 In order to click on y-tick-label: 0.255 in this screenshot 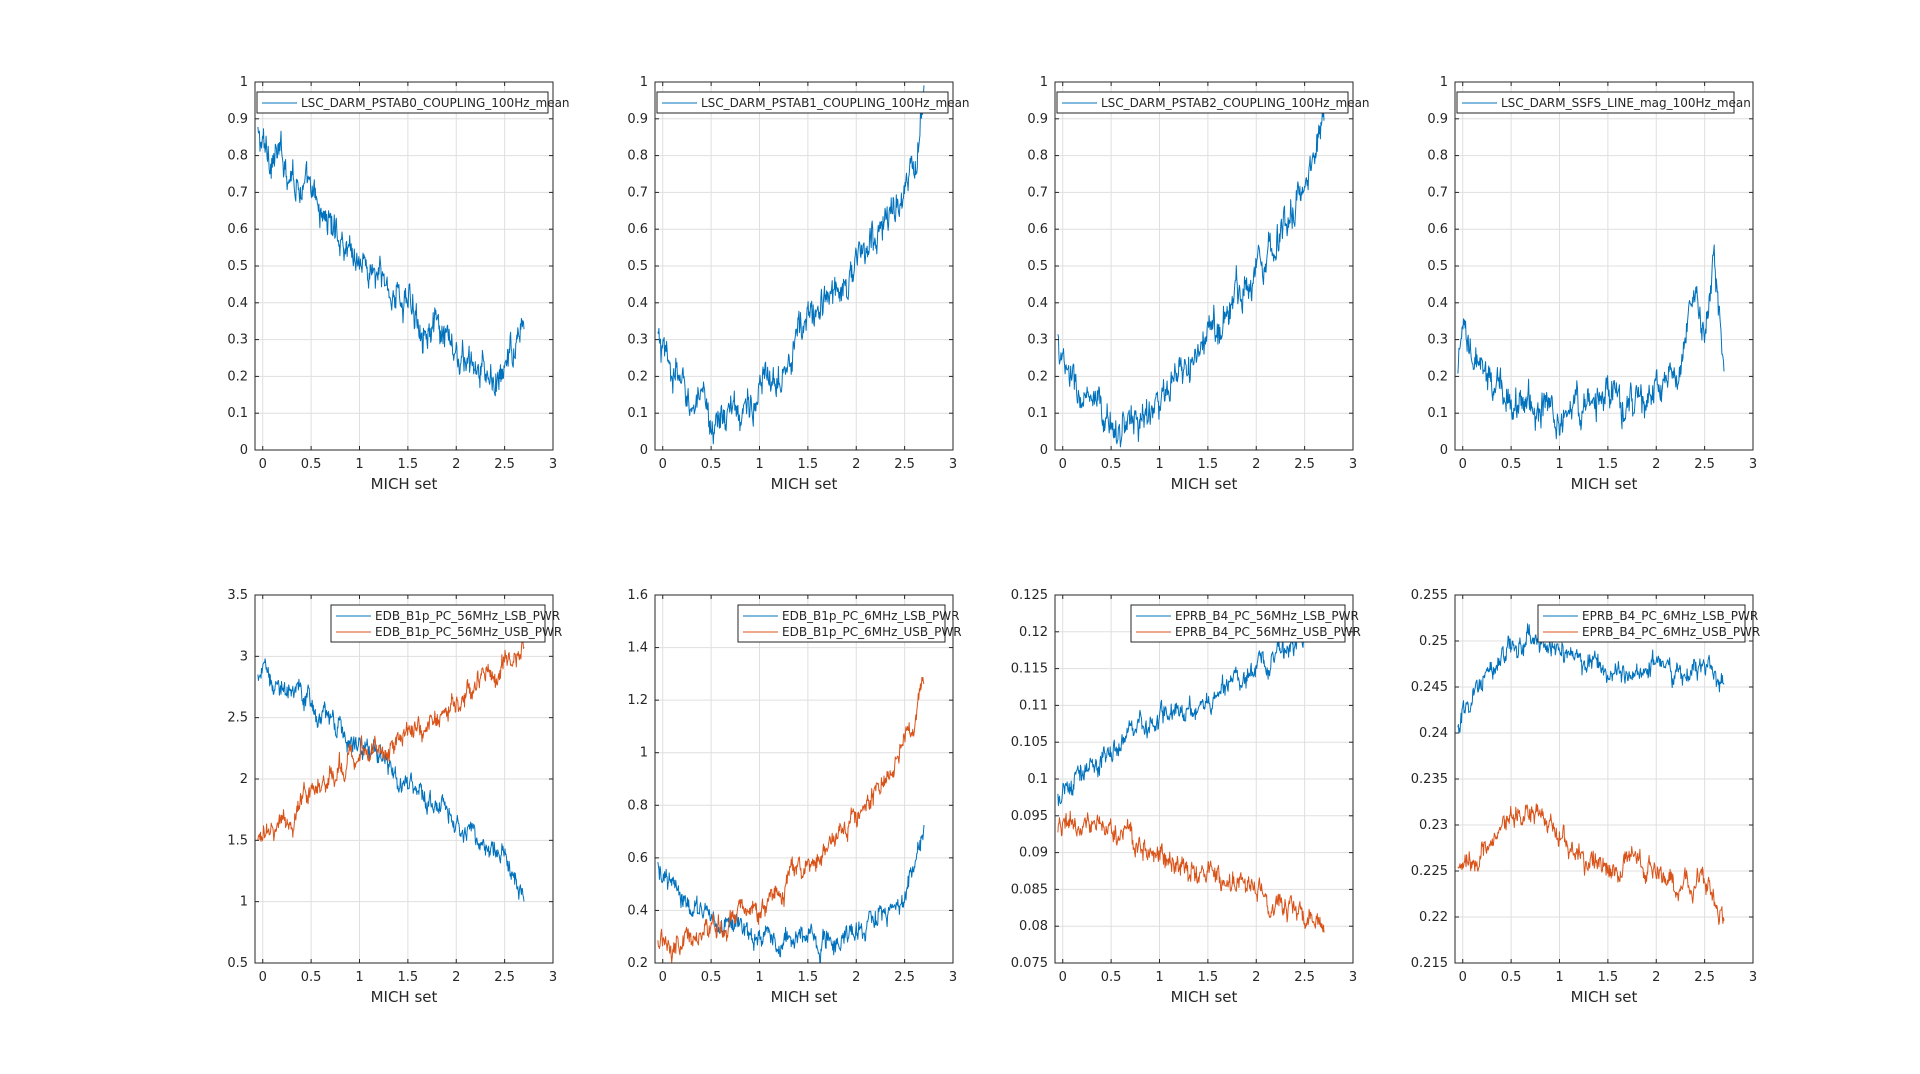, I will do `click(1429, 595)`.